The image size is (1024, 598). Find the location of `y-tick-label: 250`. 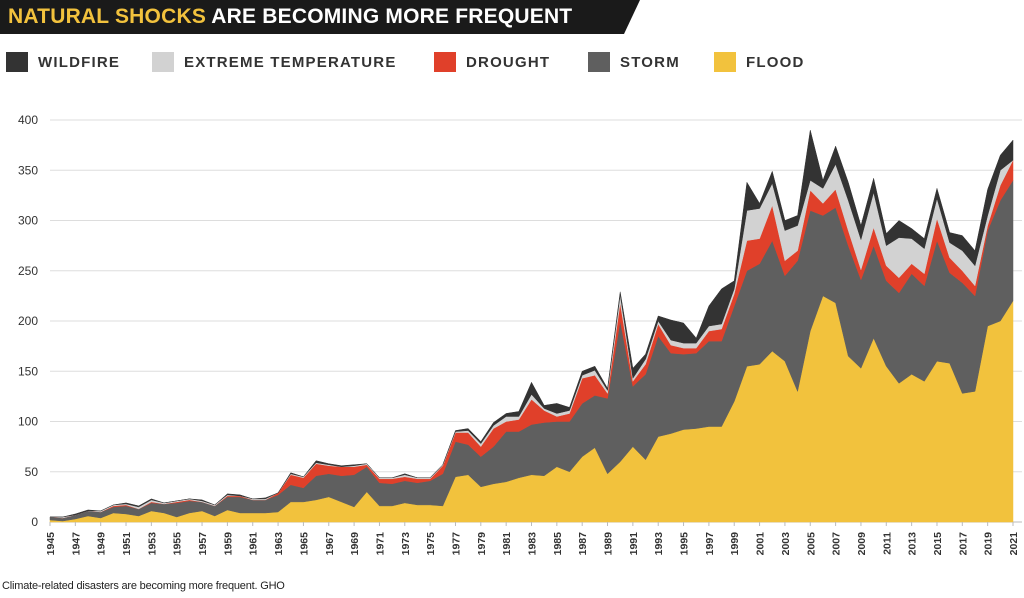

y-tick-label: 250 is located at coordinates (28, 271).